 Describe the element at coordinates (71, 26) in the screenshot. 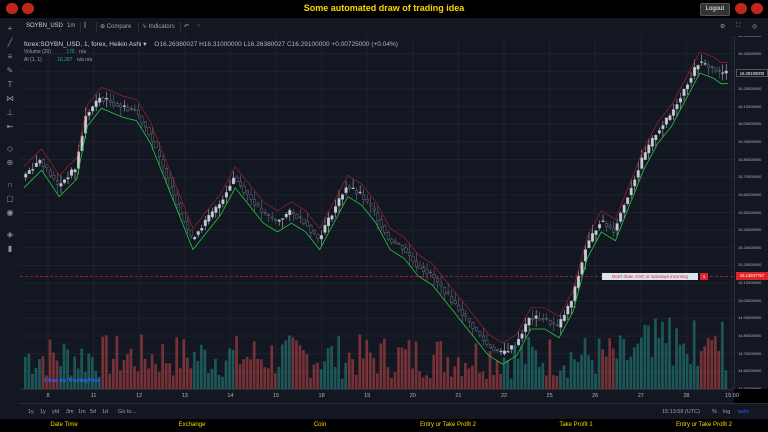

I see `interval-selector: 1m` at that location.